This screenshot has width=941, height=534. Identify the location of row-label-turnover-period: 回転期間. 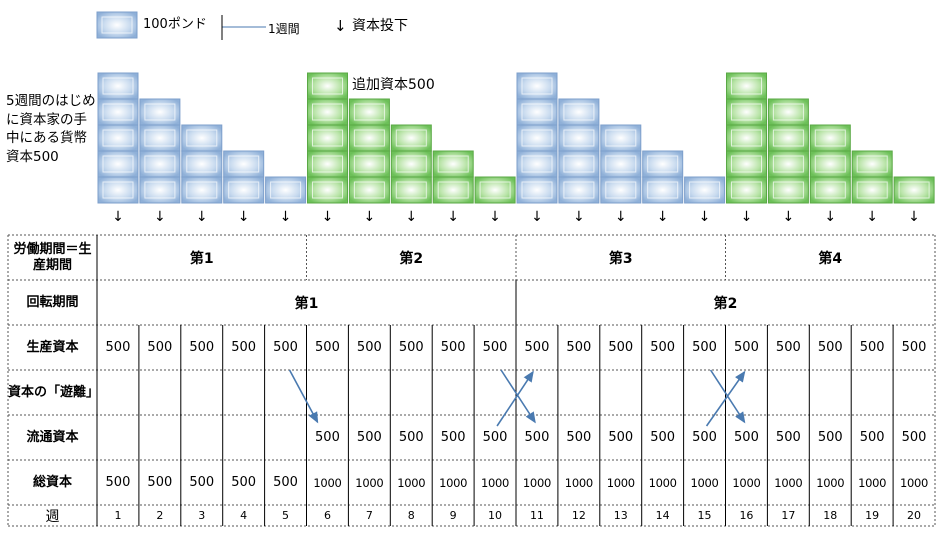
(52, 302).